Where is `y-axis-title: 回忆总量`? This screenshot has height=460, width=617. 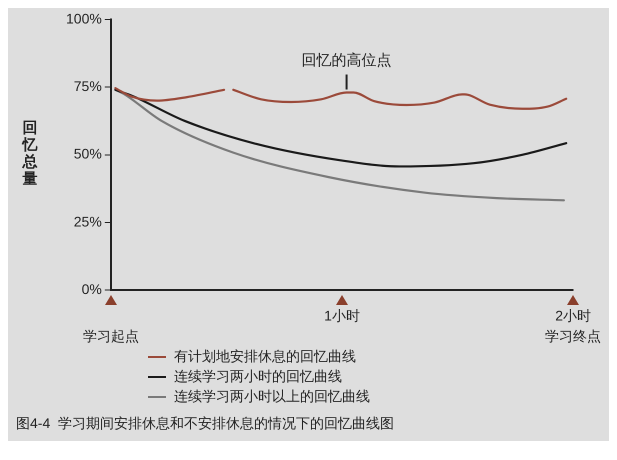
y-axis-title: 回忆总量 is located at coordinates (30, 153).